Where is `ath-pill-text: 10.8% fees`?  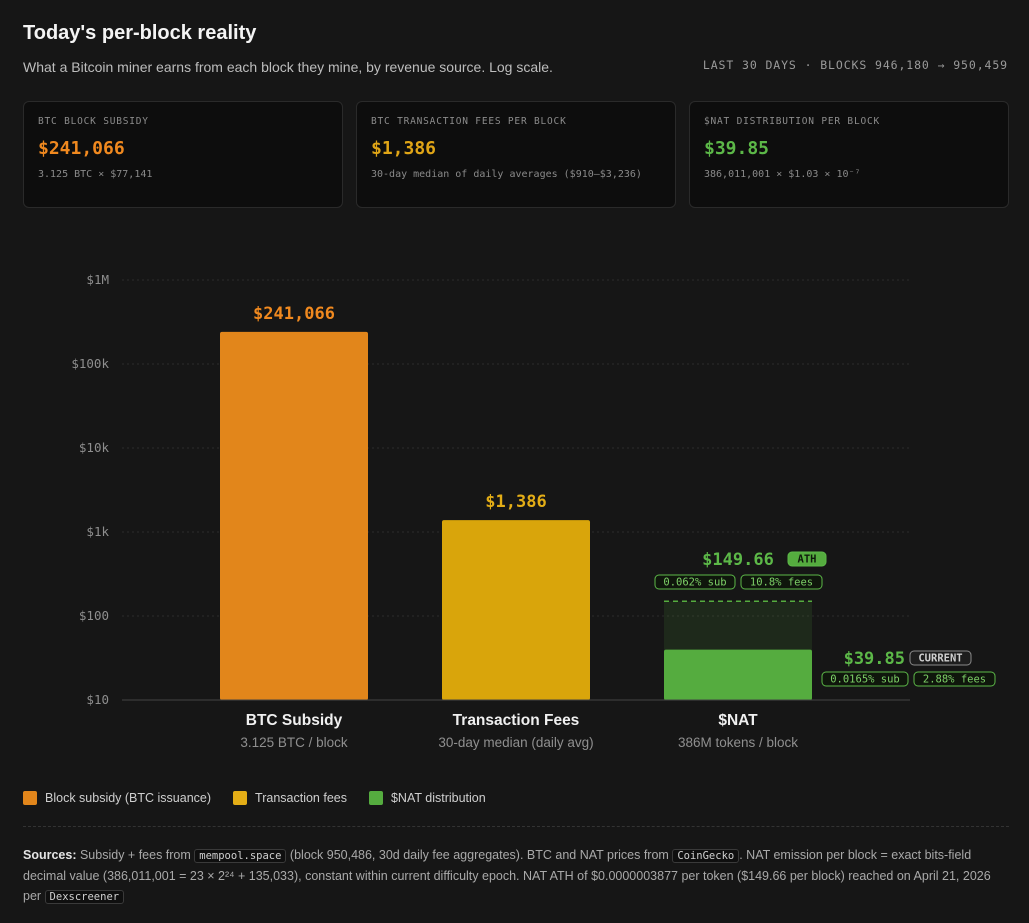 ath-pill-text: 10.8% fees is located at coordinates (781, 583).